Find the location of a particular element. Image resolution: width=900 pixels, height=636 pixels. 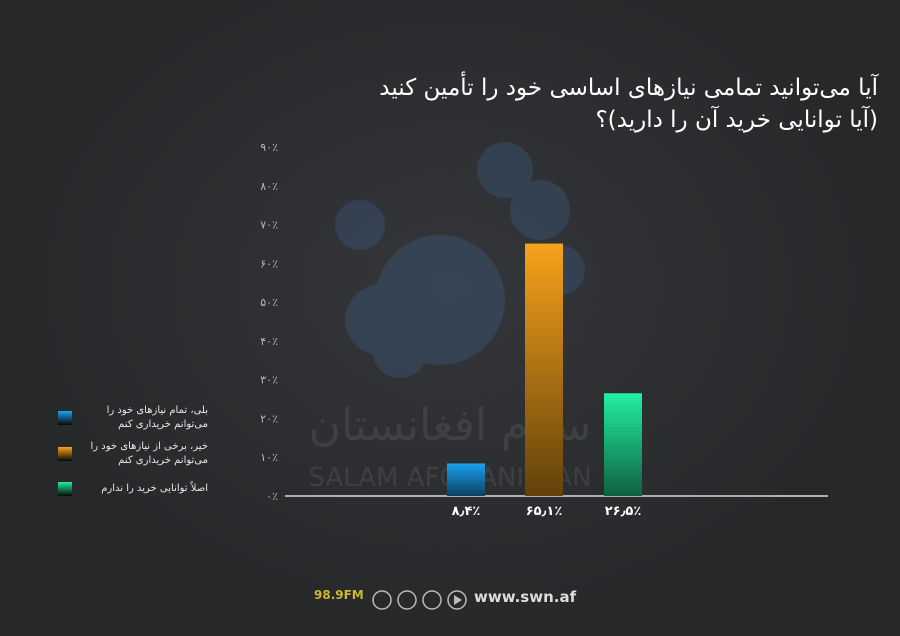

y-tick-label: ۳۰٪ is located at coordinates (269, 380).